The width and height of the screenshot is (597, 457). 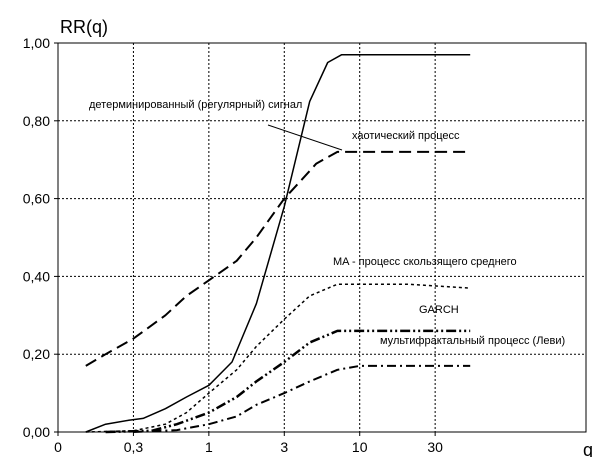 I want to click on x-tick-label: 1, so click(x=209, y=447).